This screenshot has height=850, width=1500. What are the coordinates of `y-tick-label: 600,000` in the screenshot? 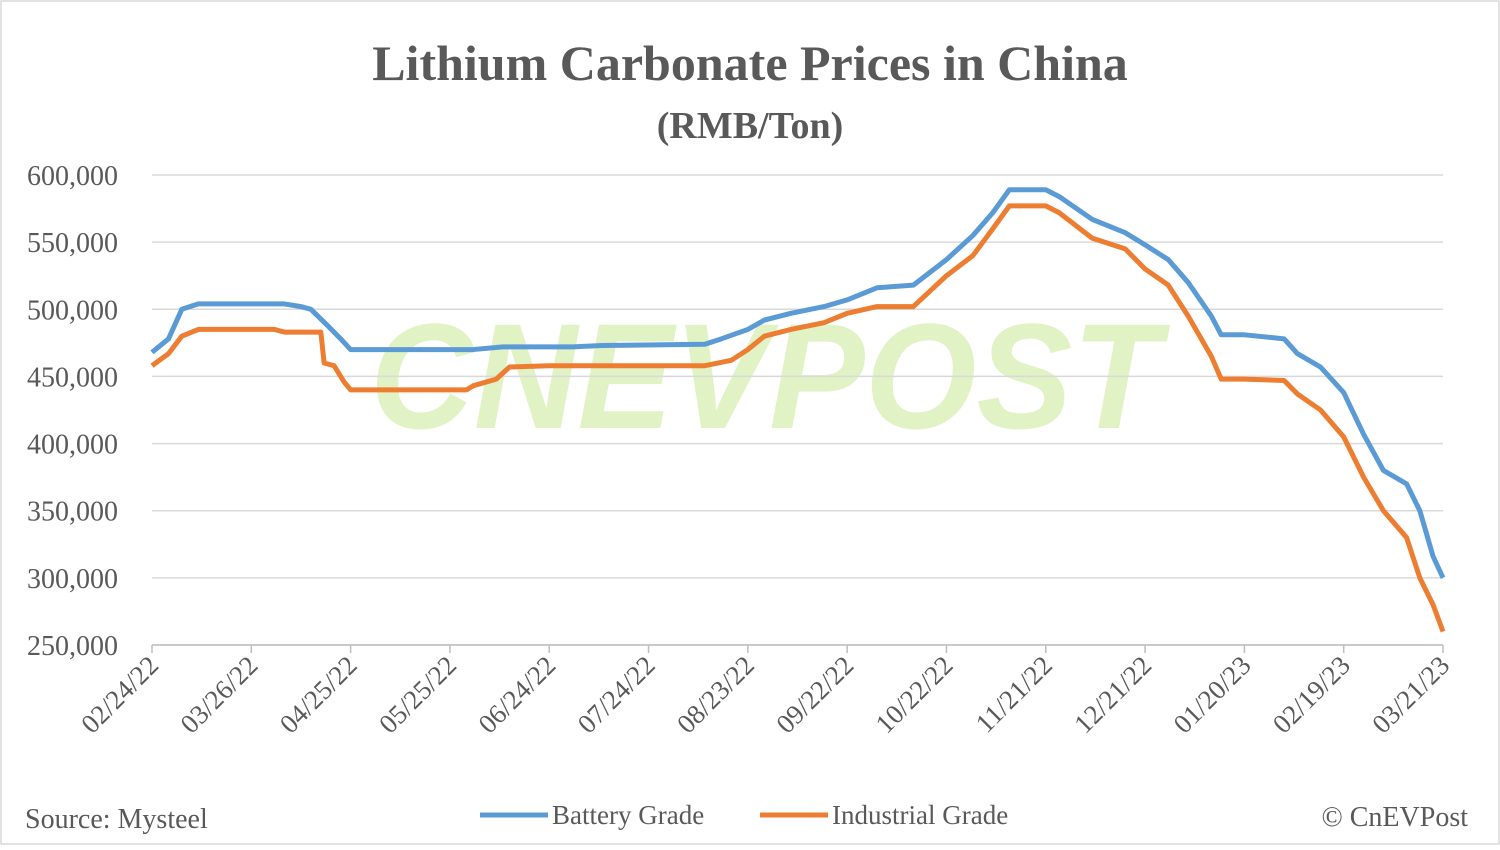 It's located at (72, 176).